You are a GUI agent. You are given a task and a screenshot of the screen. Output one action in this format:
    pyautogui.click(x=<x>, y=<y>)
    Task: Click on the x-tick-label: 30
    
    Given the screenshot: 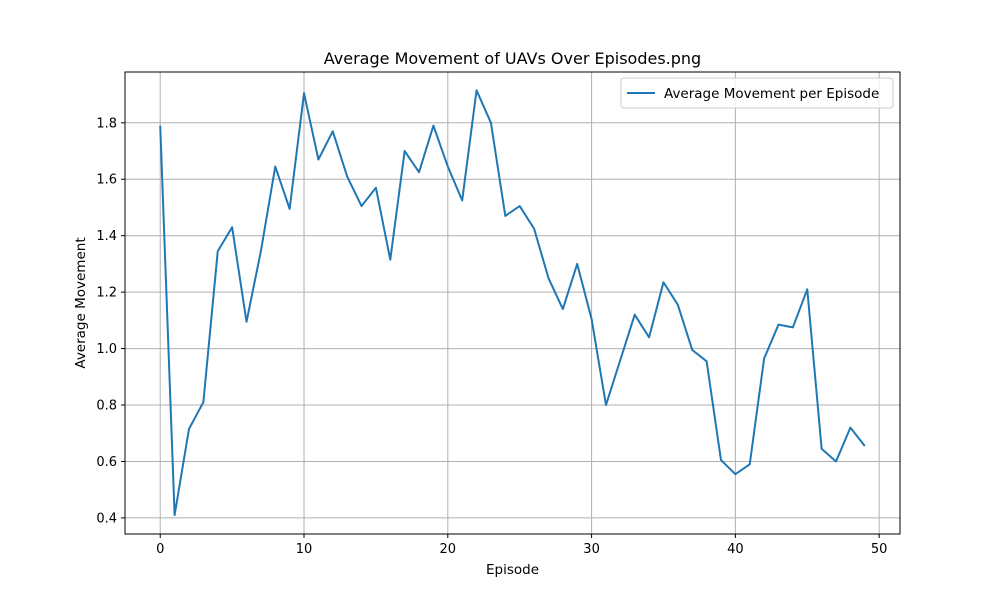 What is the action you would take?
    pyautogui.click(x=591, y=549)
    